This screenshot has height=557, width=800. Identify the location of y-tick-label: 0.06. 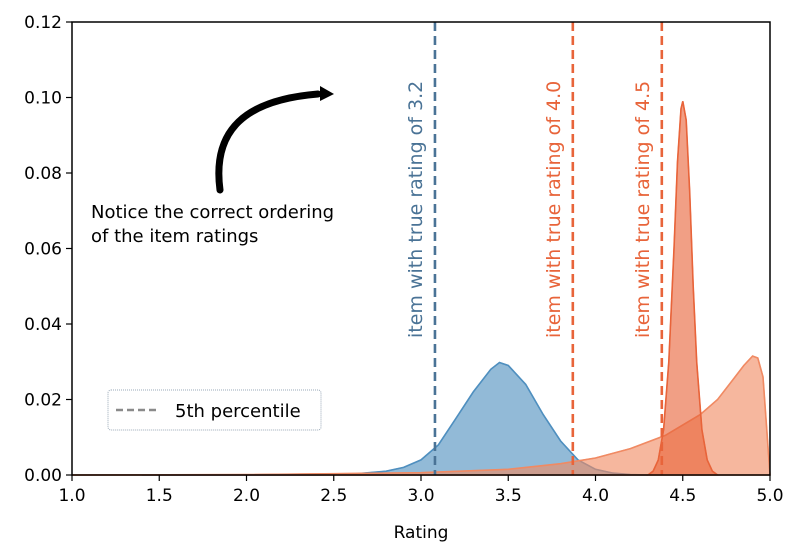
(43, 250).